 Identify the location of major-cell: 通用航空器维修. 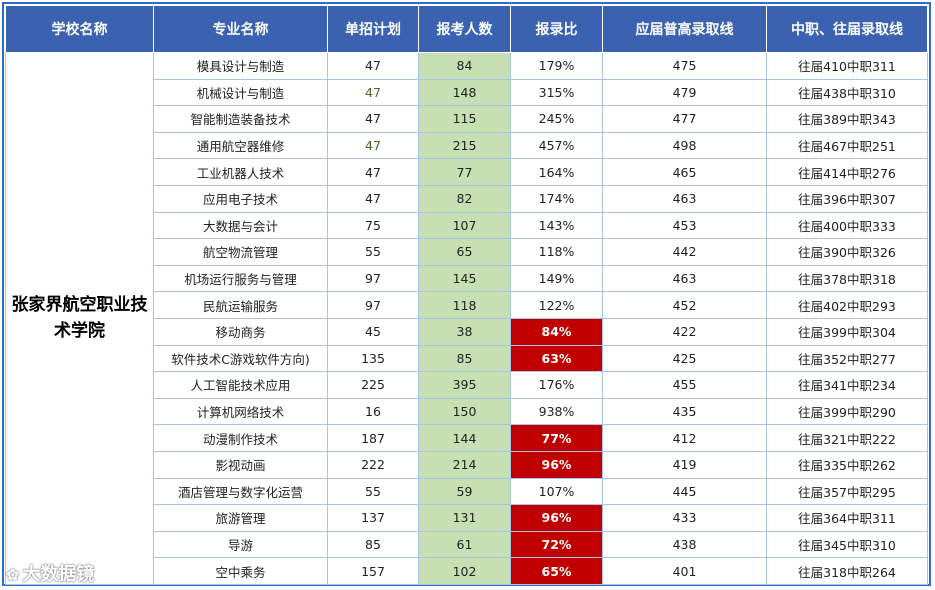
(240, 145).